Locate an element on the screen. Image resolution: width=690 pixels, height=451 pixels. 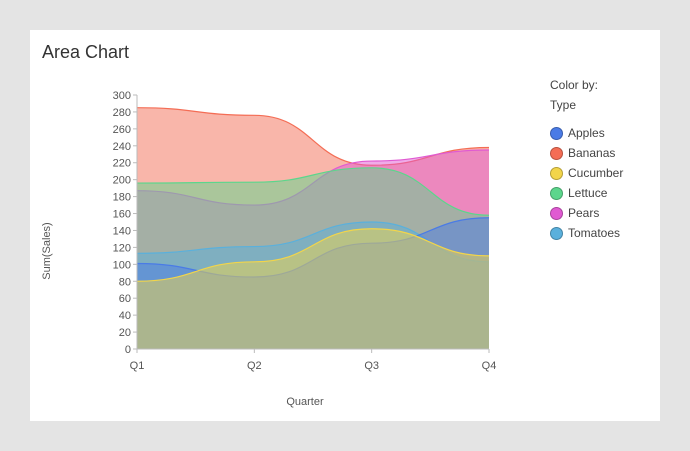
y-tick-label: 40 is located at coordinates (125, 316).